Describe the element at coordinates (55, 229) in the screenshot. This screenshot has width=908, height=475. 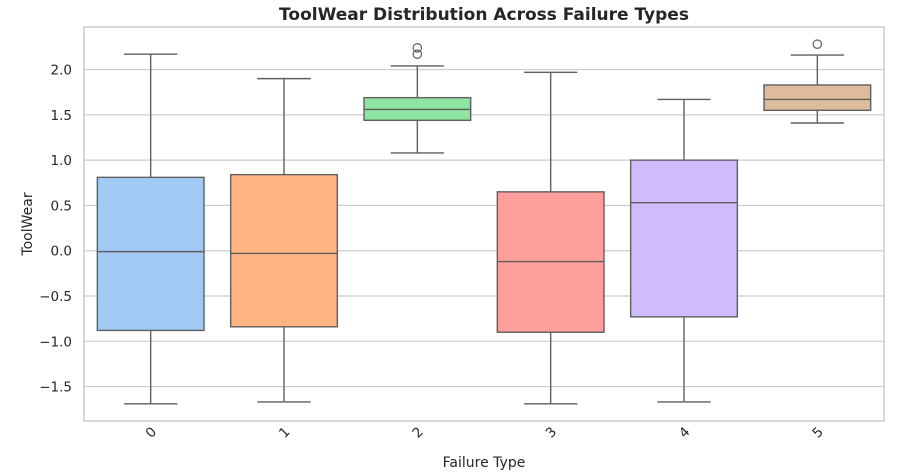
I see `y-tick-labels: −1.5 −1.0 −0.5 0.0 0.5 1.0 1.5 2.0` at that location.